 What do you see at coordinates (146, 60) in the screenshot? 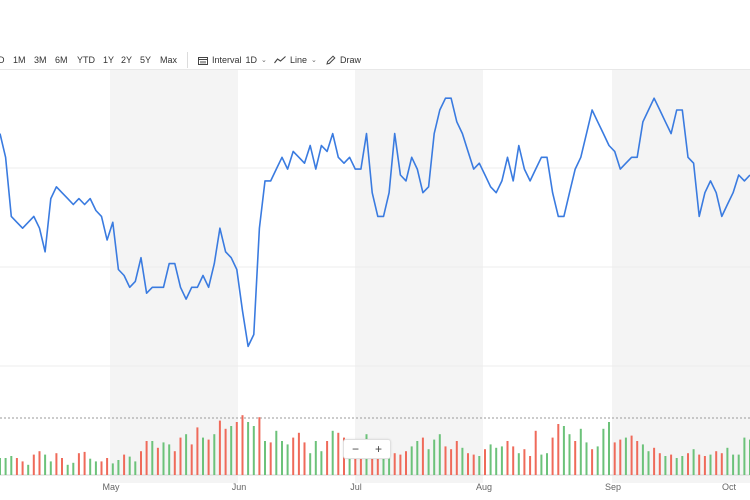
I see `range-5y-button: 5Y` at bounding box center [146, 60].